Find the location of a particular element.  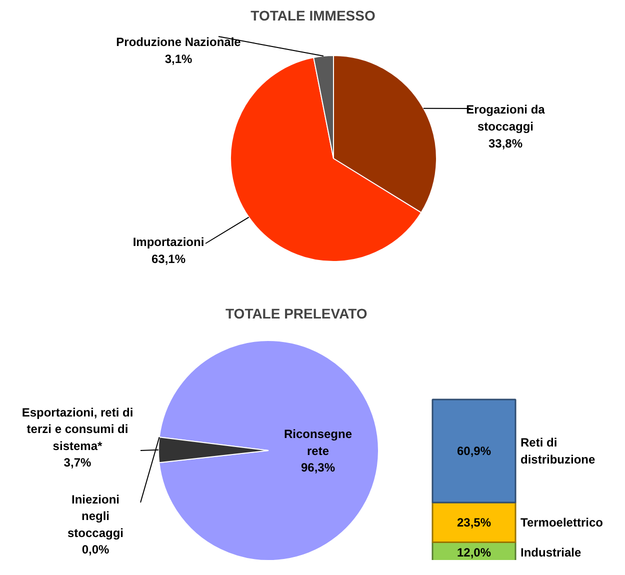

data-label: 3,7% is located at coordinates (78, 463).